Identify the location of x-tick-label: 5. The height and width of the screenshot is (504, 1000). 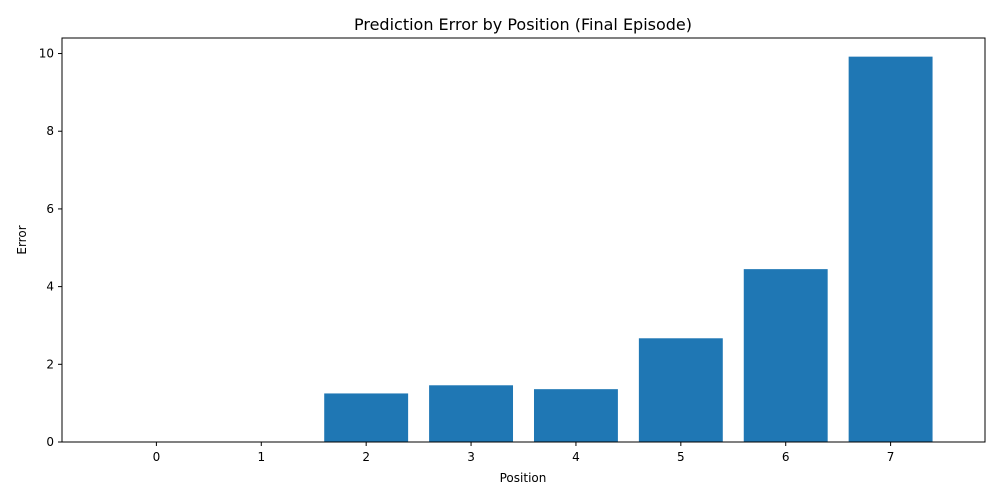
(681, 457).